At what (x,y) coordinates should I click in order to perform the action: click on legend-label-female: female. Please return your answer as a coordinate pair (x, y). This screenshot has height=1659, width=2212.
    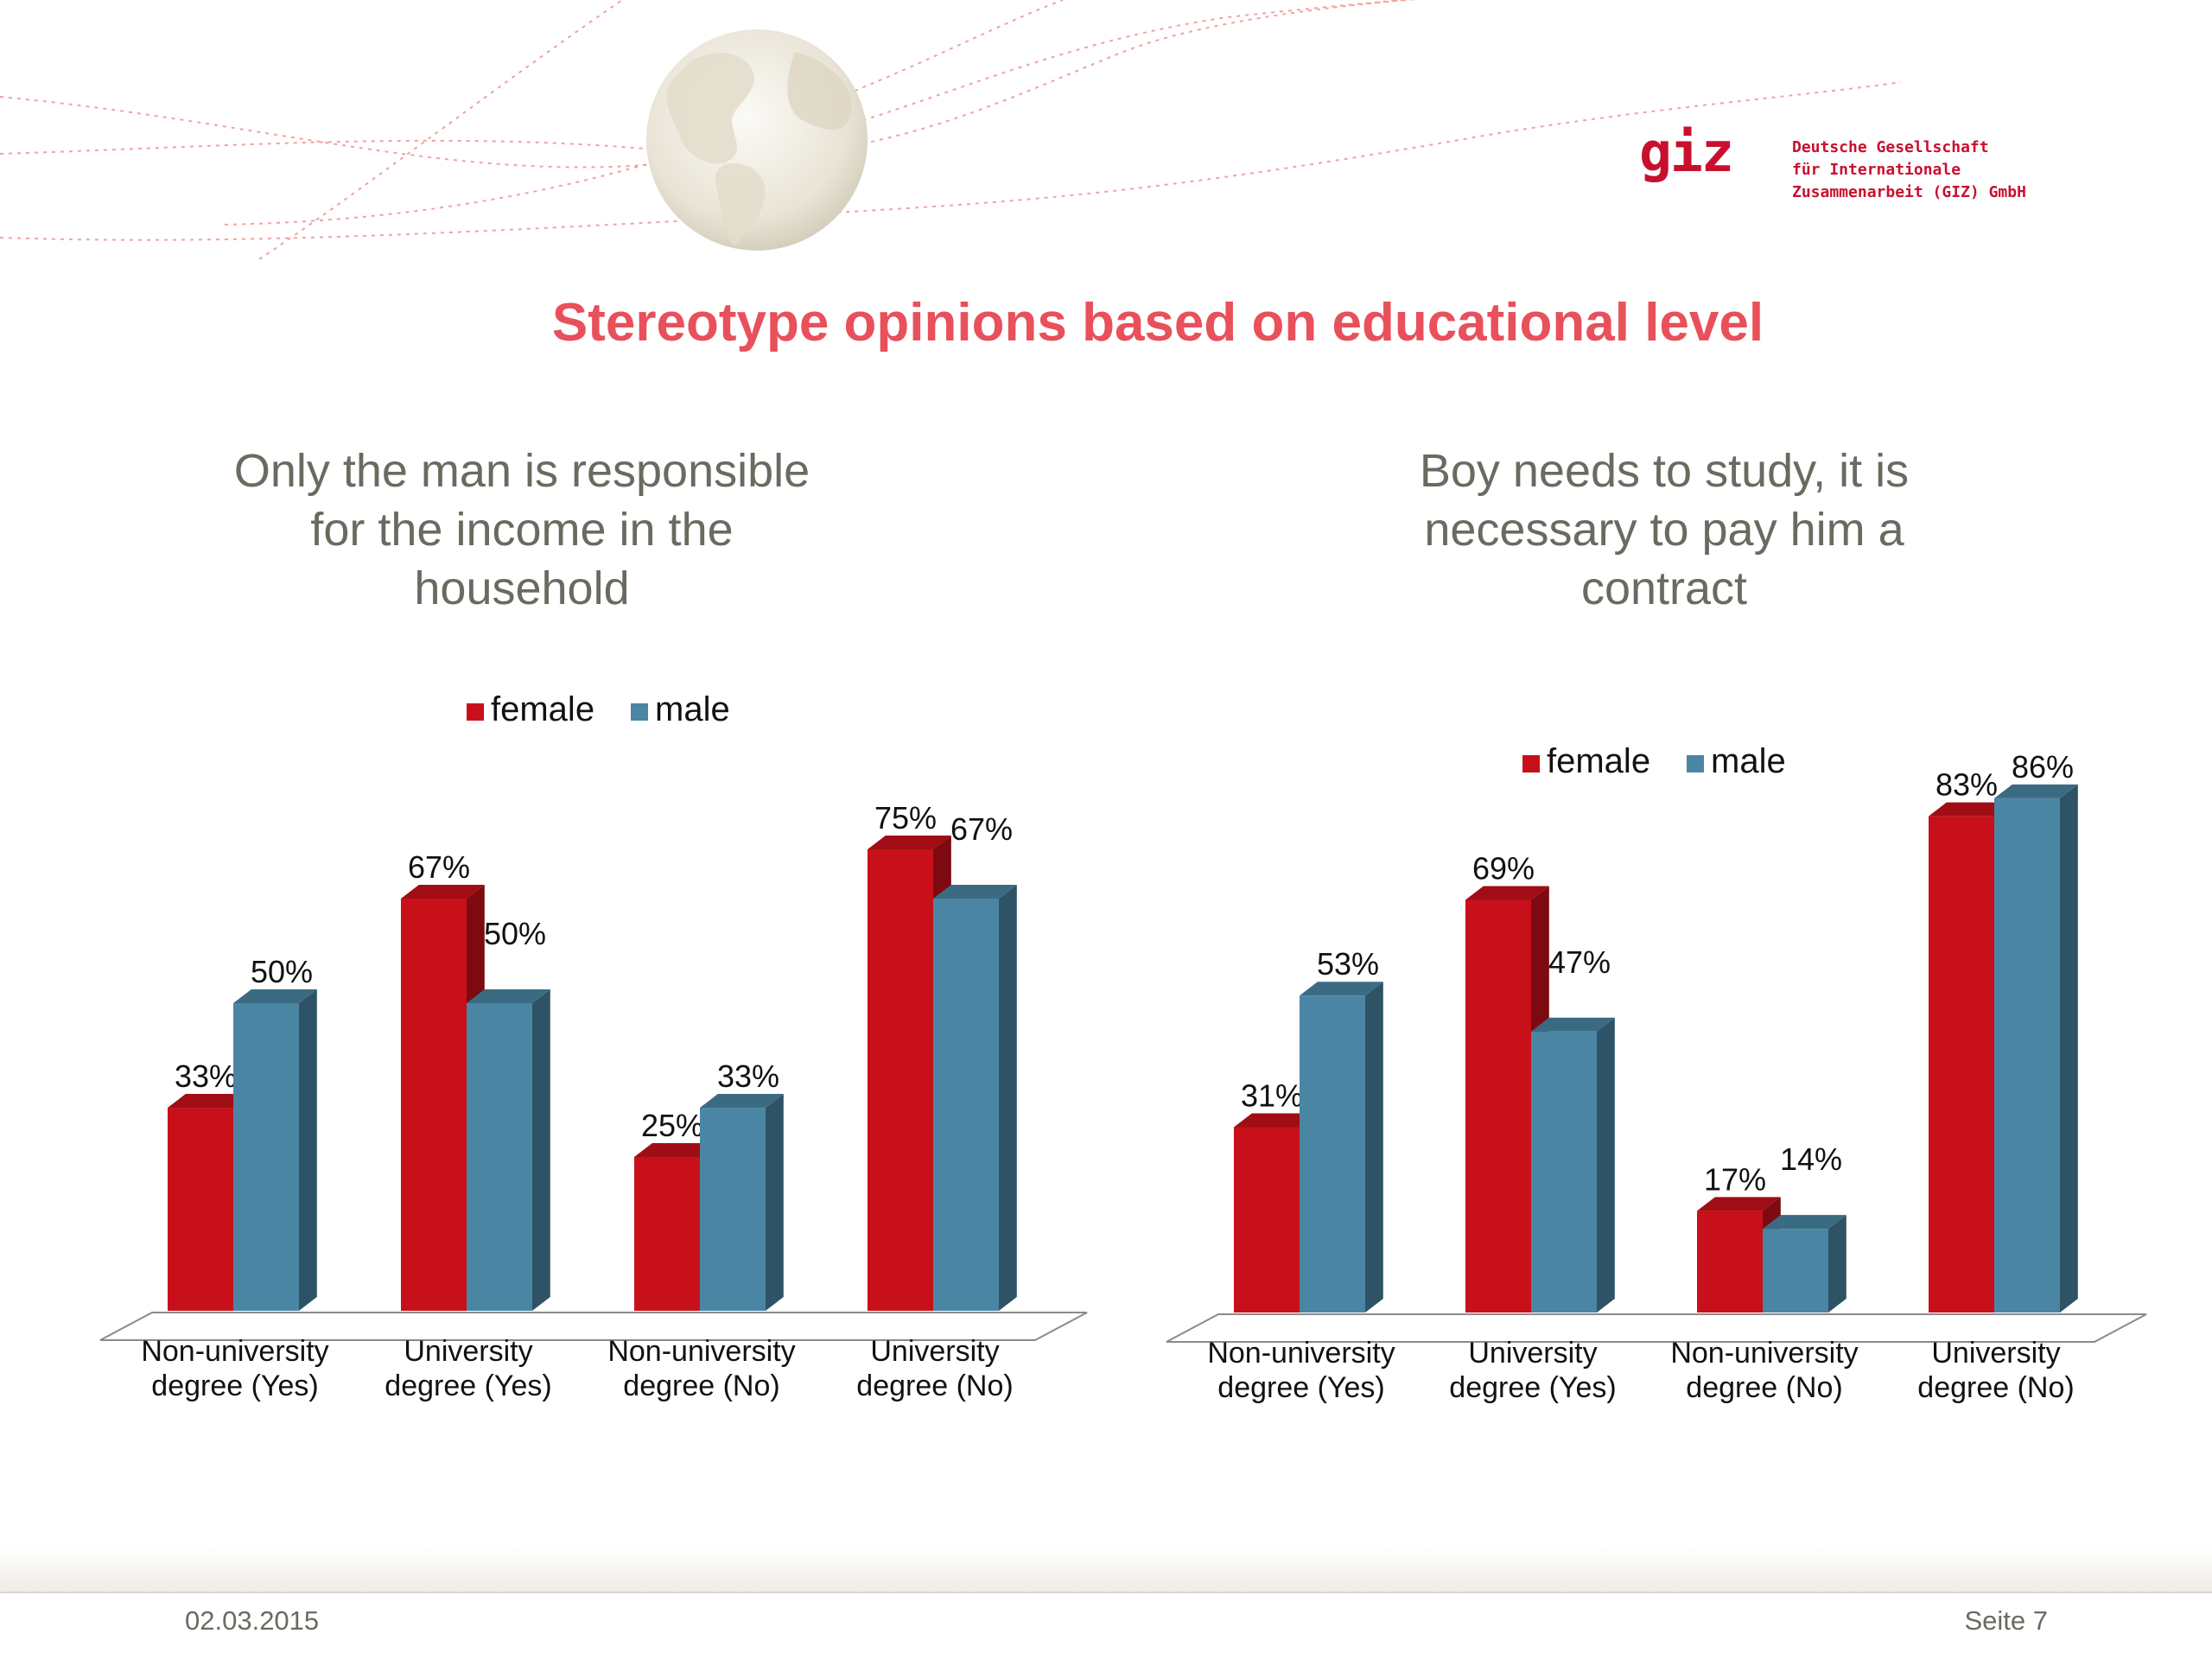
    Looking at the image, I should click on (1598, 761).